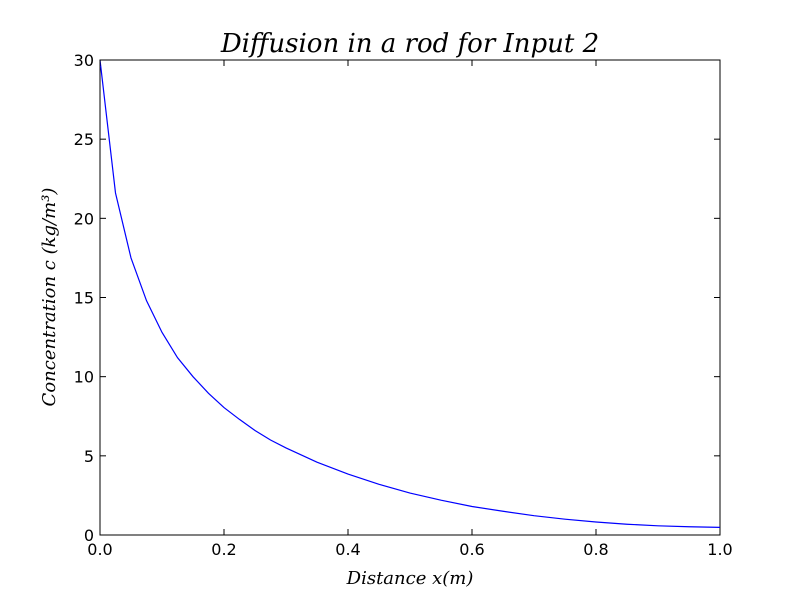  I want to click on x-tick-label: 0.6, so click(471, 549).